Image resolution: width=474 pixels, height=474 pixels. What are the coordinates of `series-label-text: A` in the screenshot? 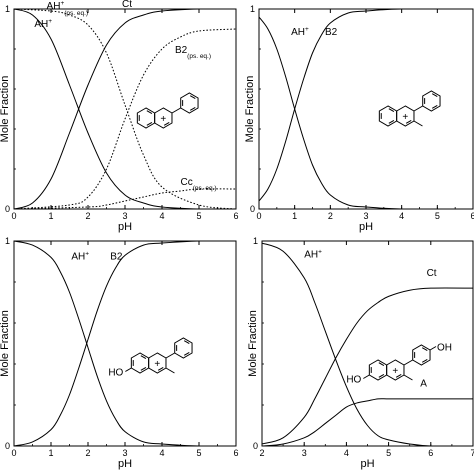 It's located at (423, 384).